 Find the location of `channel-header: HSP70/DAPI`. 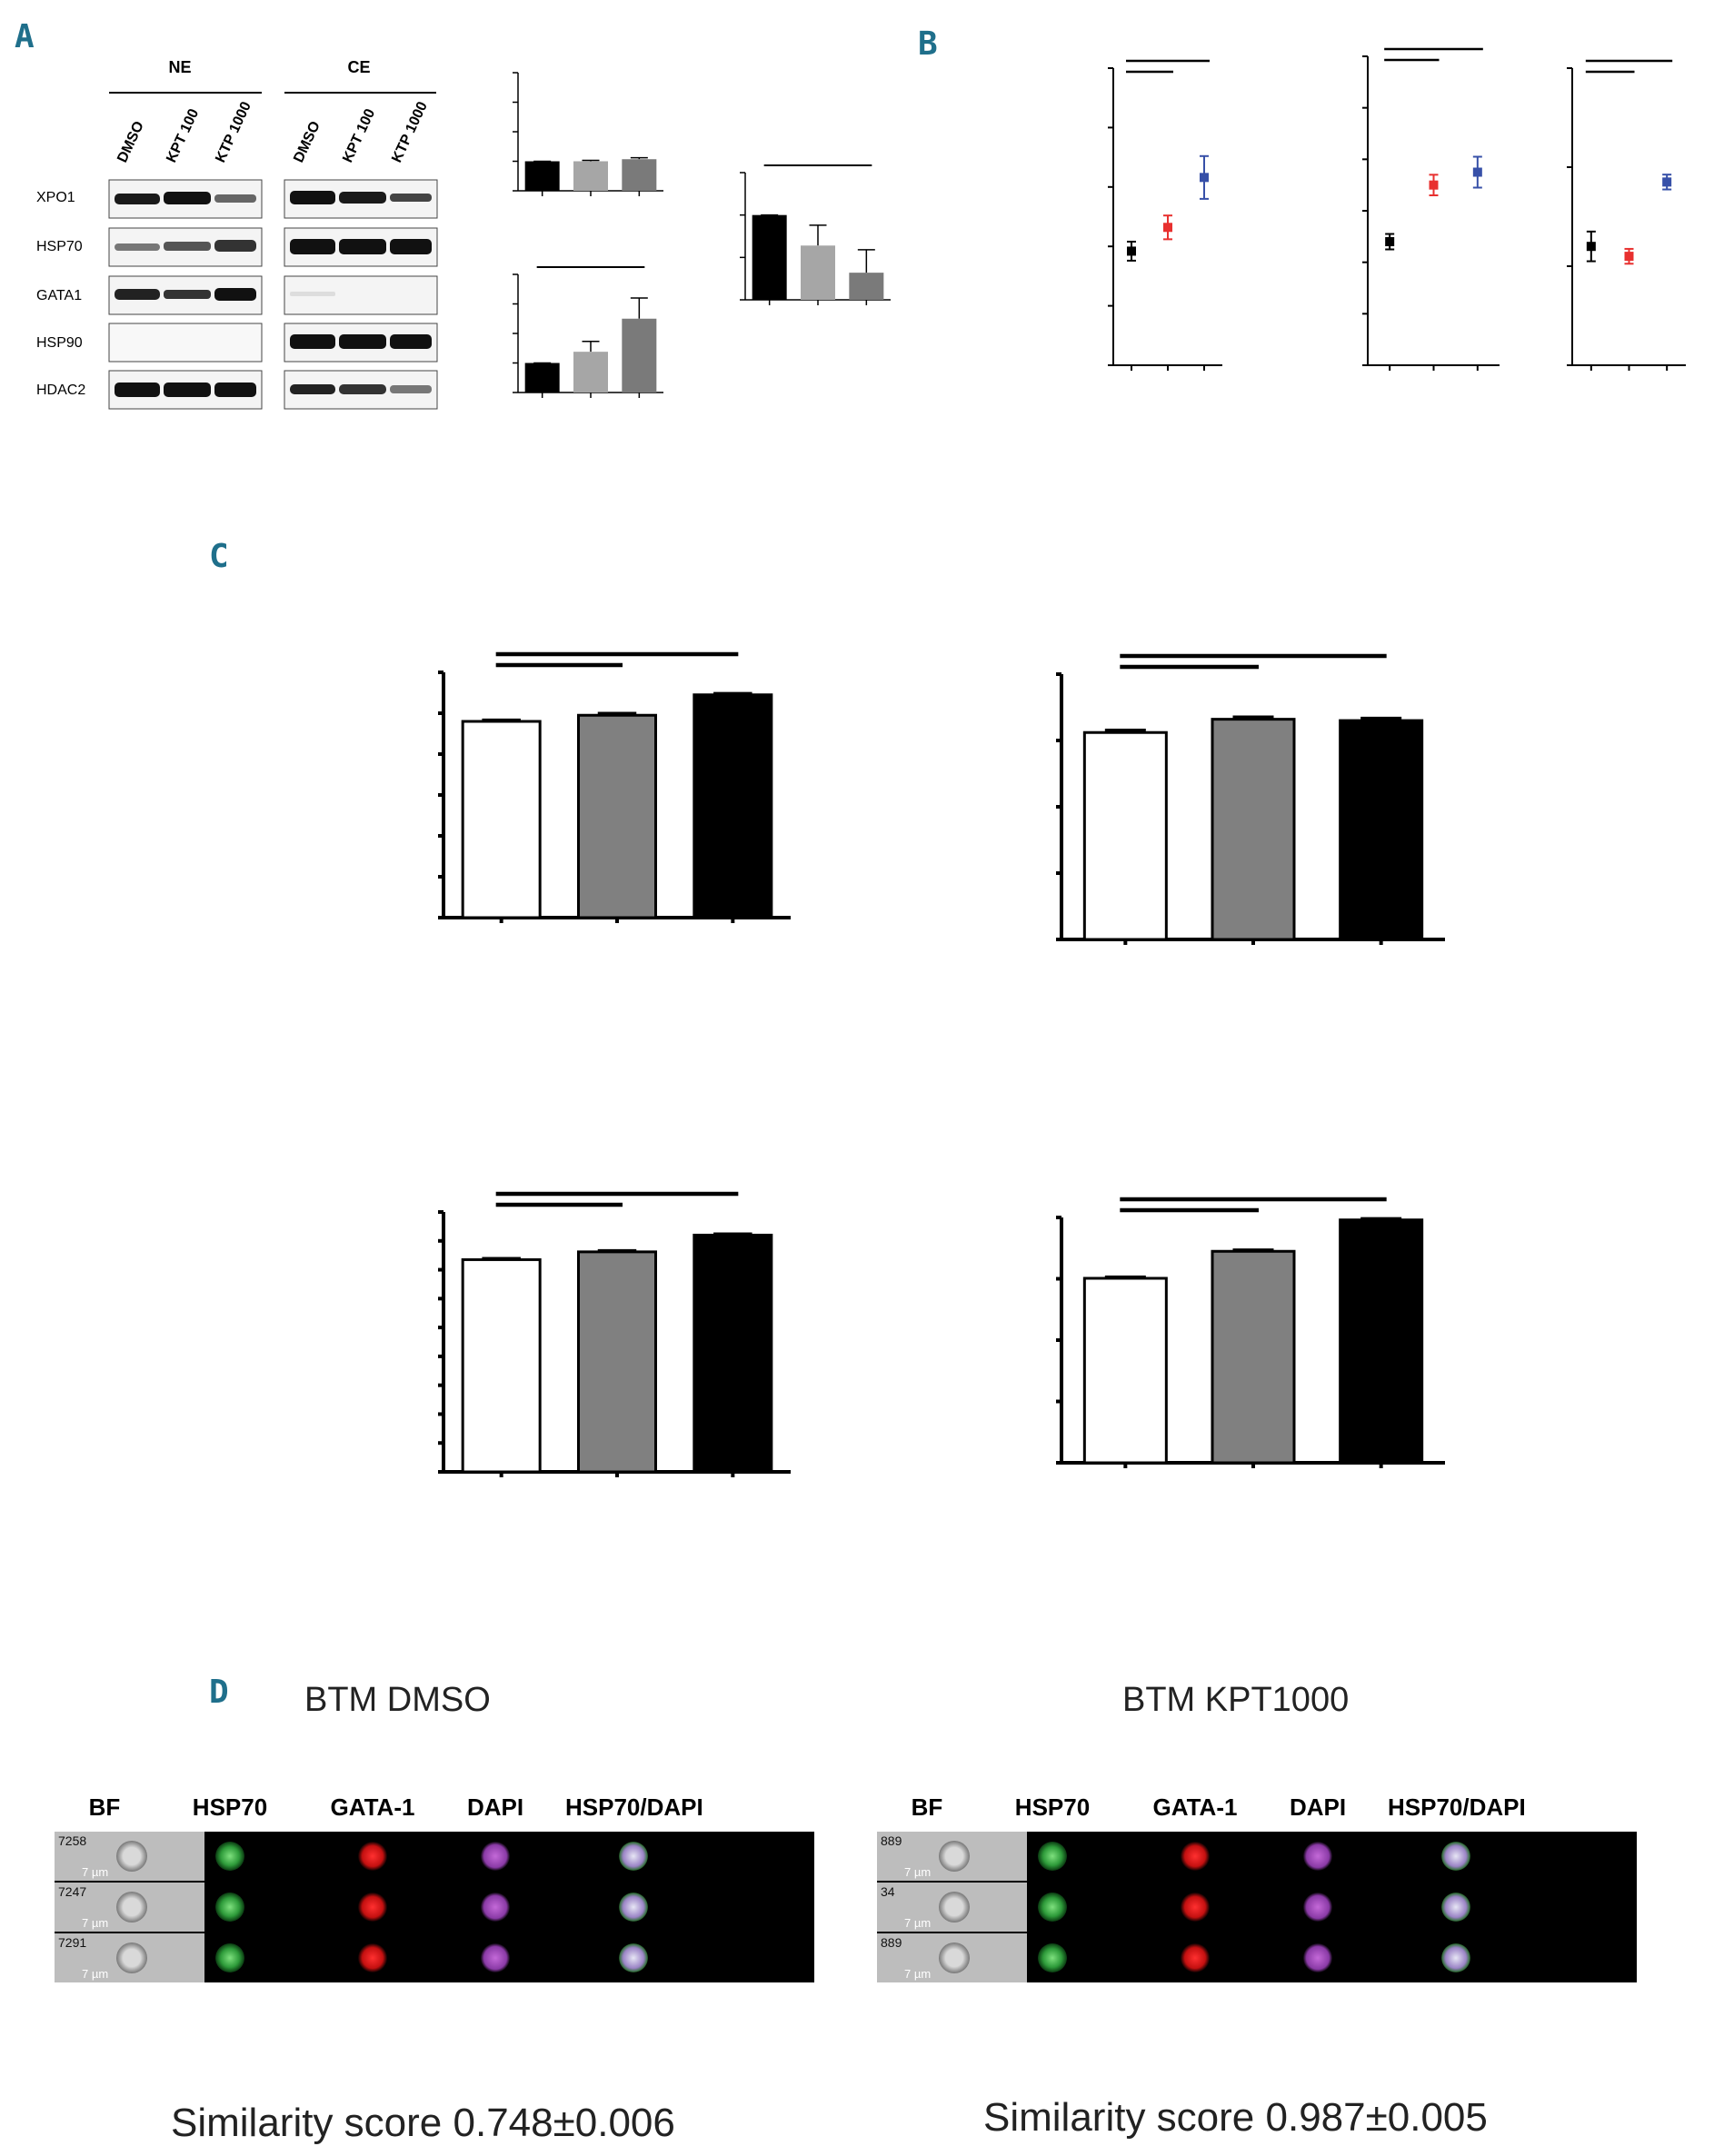

channel-header: HSP70/DAPI is located at coordinates (1457, 1807).